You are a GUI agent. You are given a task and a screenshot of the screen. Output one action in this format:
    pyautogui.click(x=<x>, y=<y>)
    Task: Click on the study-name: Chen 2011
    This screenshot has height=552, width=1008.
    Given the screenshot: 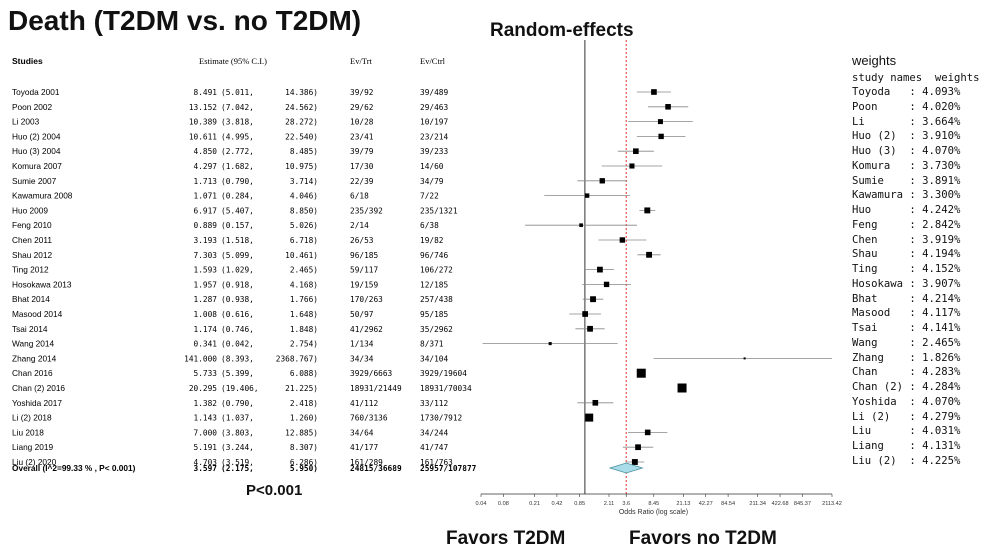 What is the action you would take?
    pyautogui.click(x=32, y=240)
    